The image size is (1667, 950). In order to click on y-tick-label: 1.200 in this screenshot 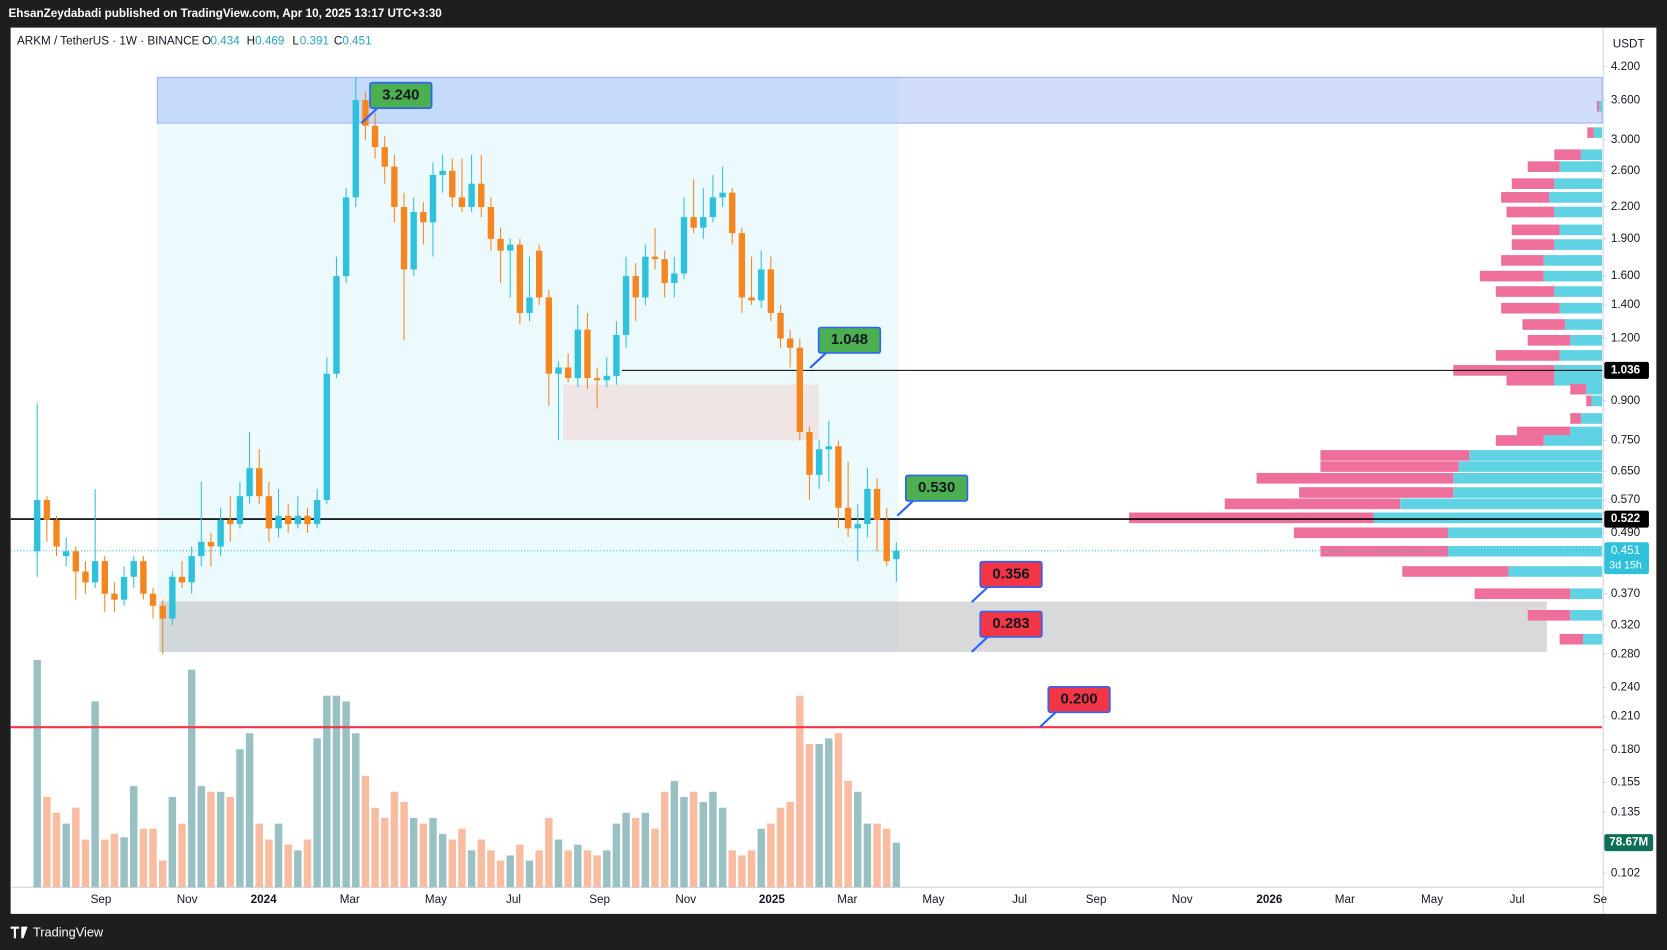, I will do `click(1626, 338)`.